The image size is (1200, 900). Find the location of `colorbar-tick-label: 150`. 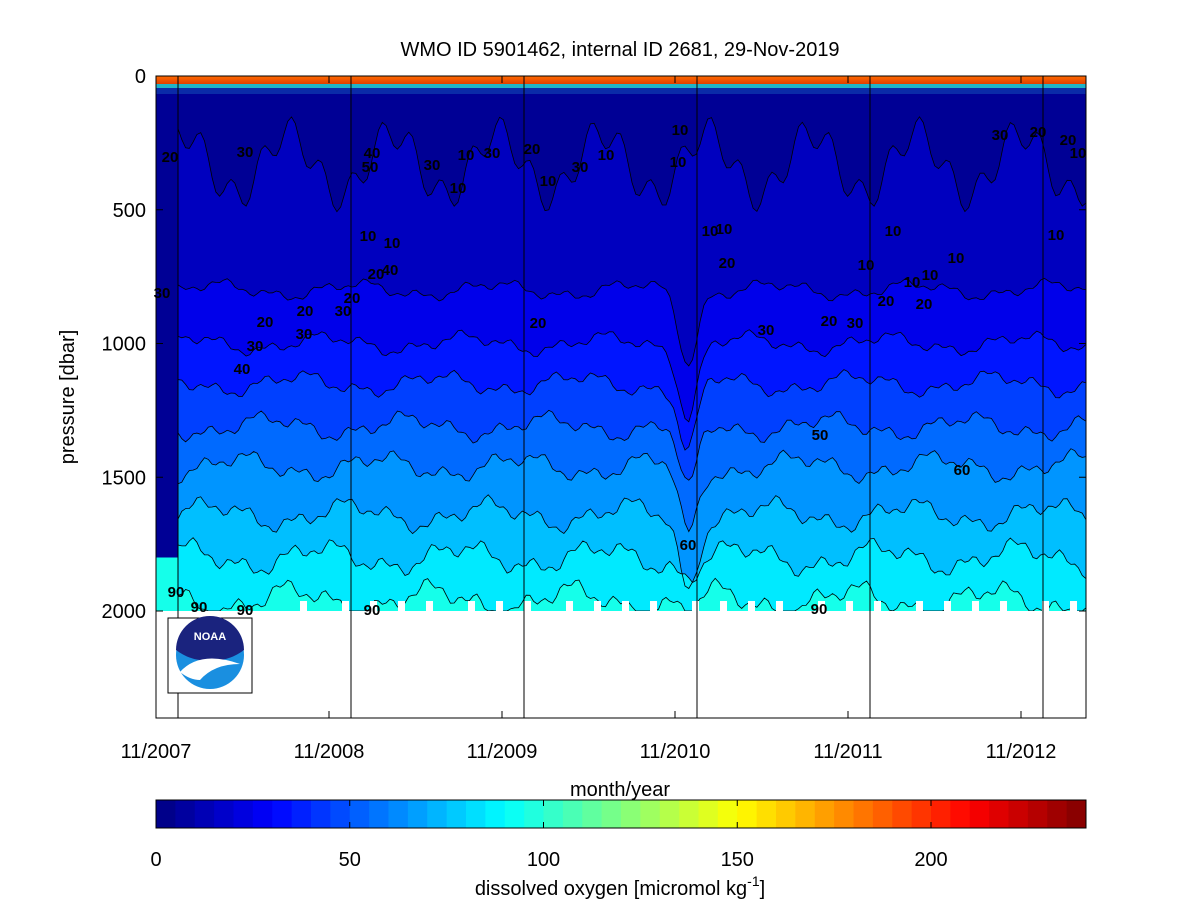

colorbar-tick-label: 150 is located at coordinates (737, 860).